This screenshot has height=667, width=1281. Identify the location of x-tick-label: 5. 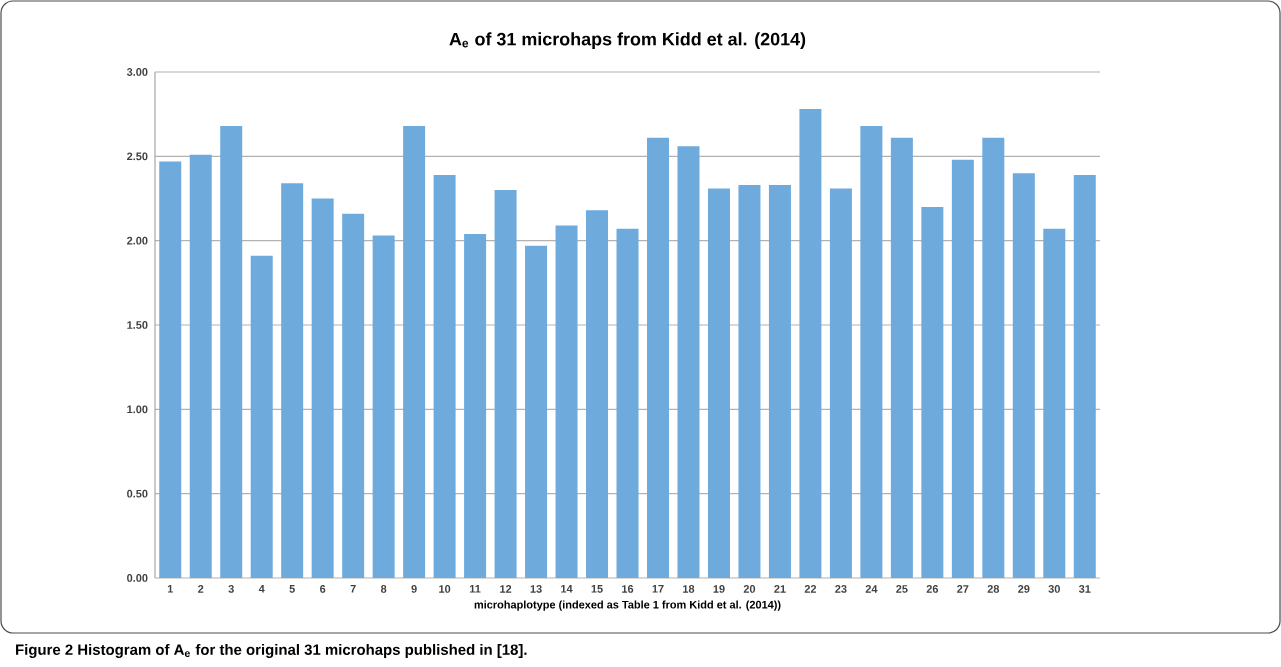
(292, 589).